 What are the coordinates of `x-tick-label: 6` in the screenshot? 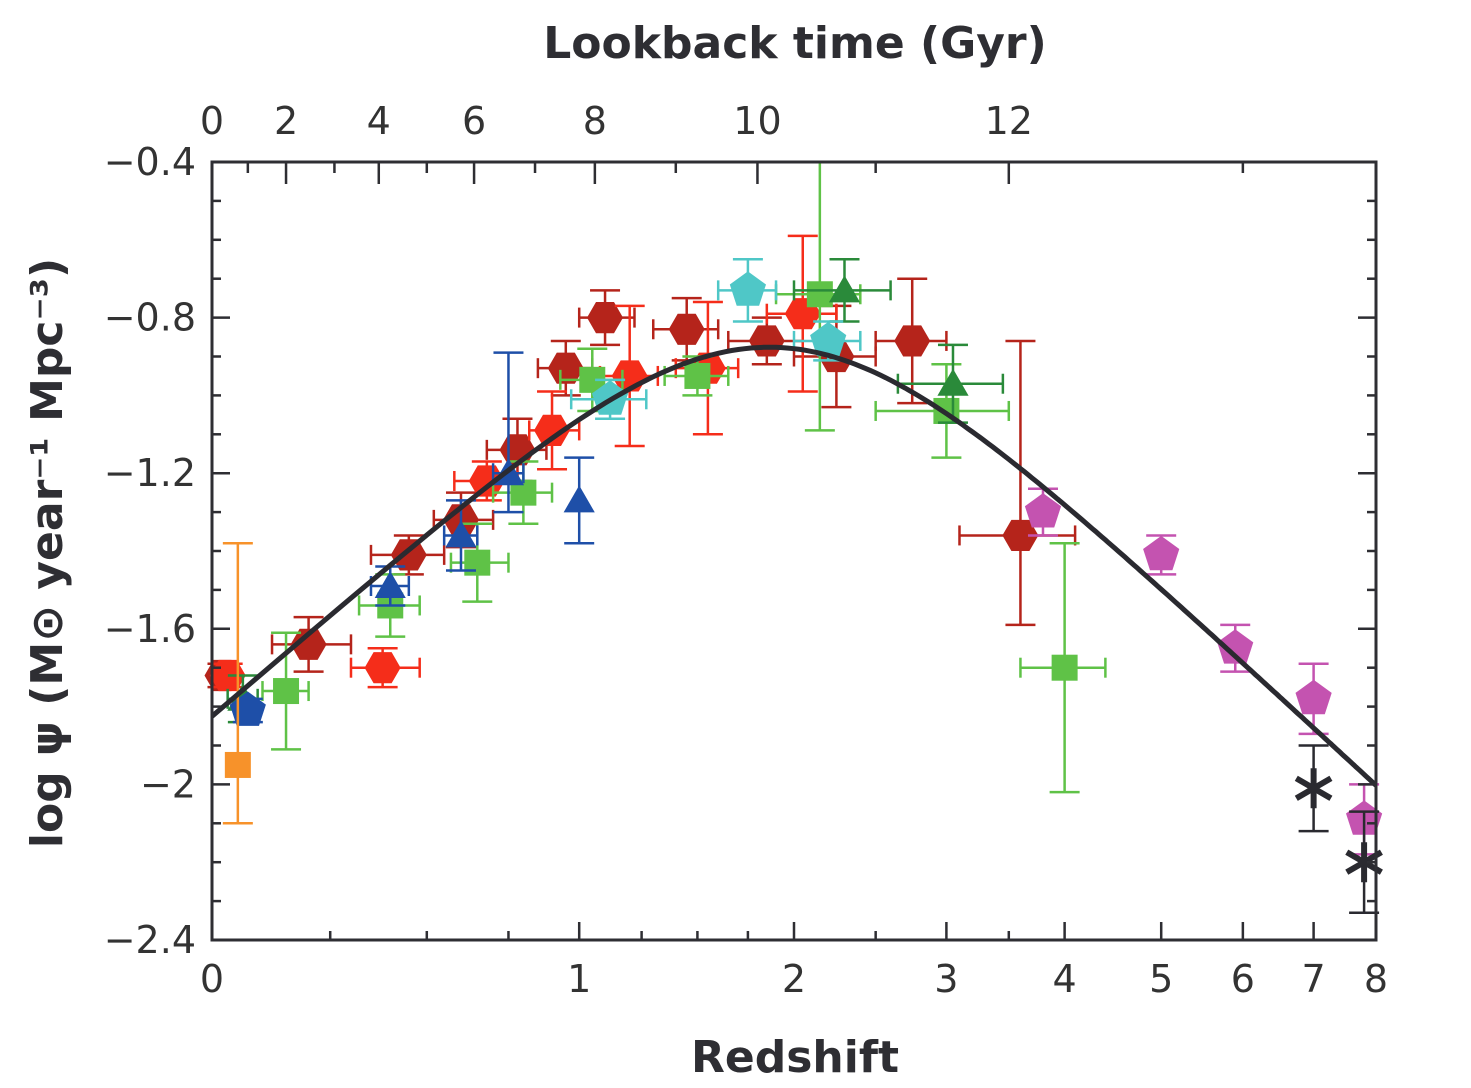 It's located at (1243, 979).